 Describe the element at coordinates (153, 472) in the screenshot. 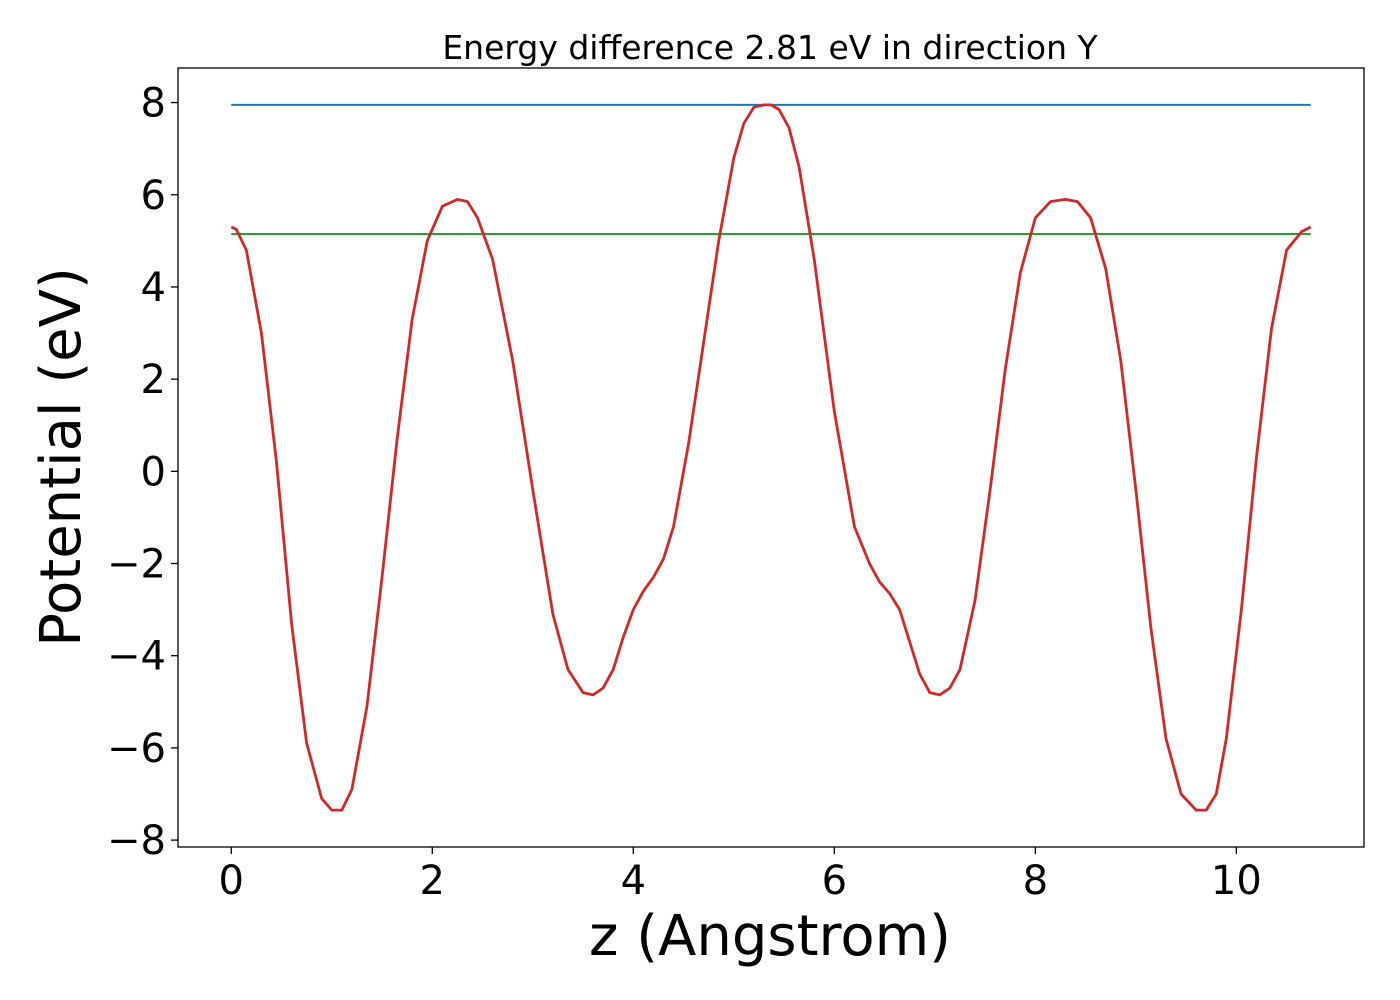

I see `y-tick-label: 0` at that location.